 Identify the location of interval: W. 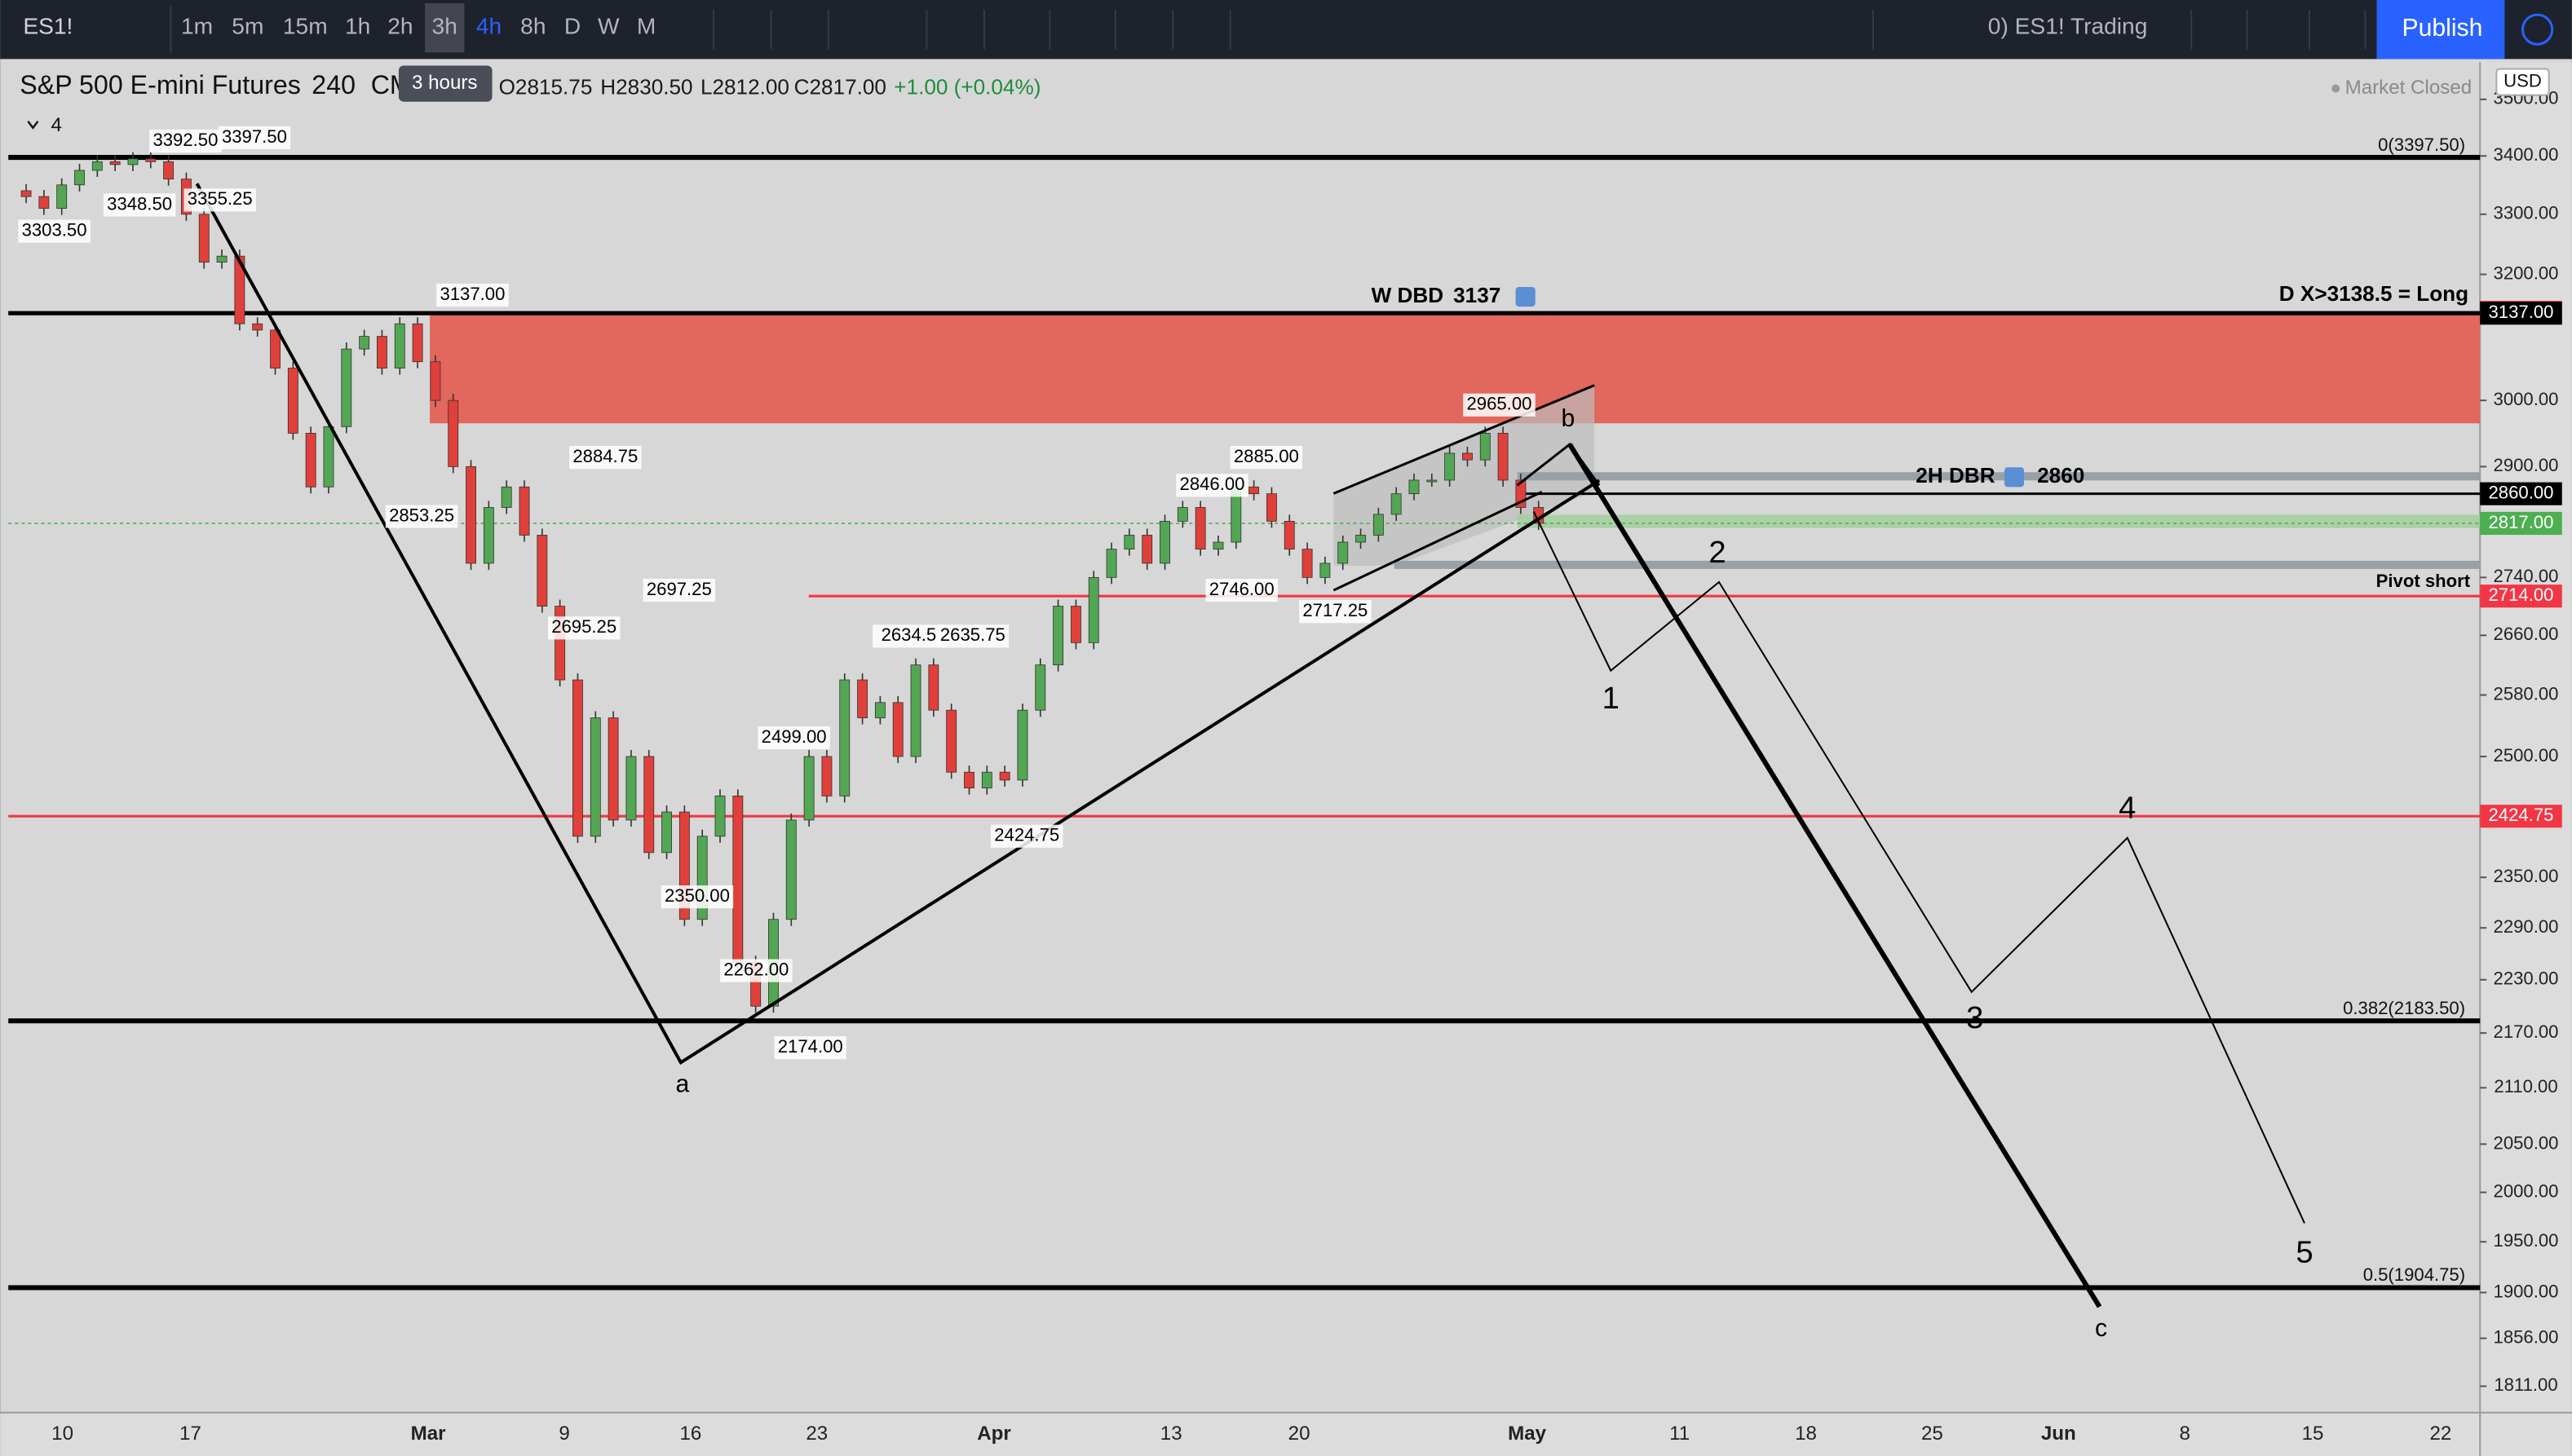
(609, 27).